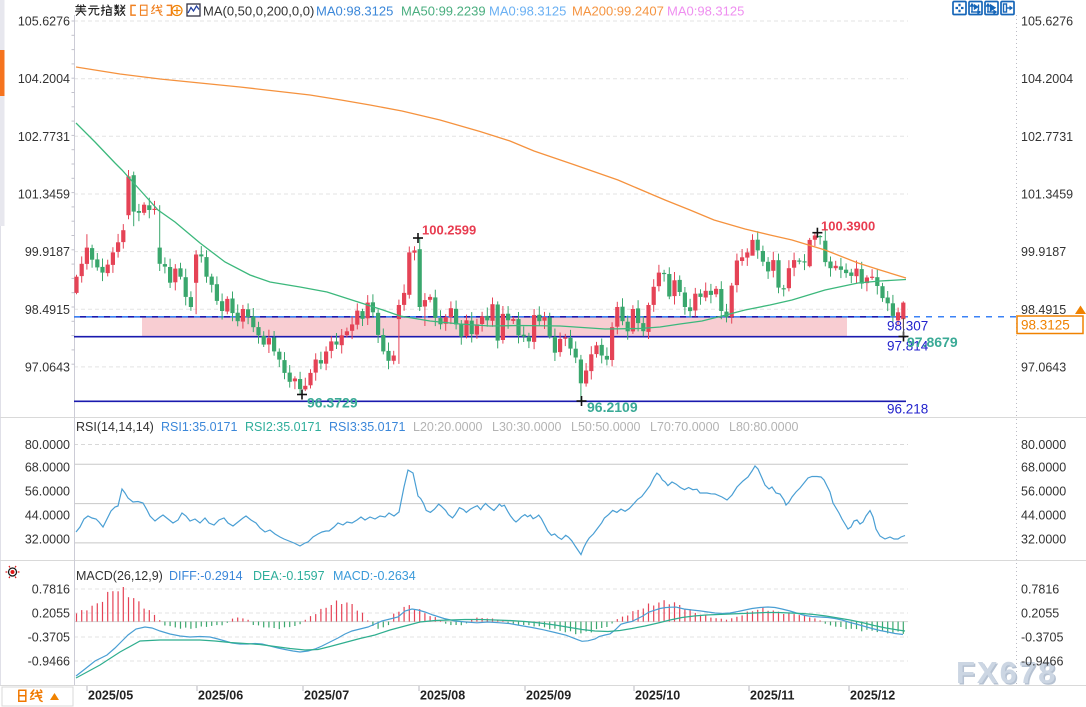  What do you see at coordinates (206, 576) in the screenshot?
I see `svg-text: DIFF:-0.2914` at bounding box center [206, 576].